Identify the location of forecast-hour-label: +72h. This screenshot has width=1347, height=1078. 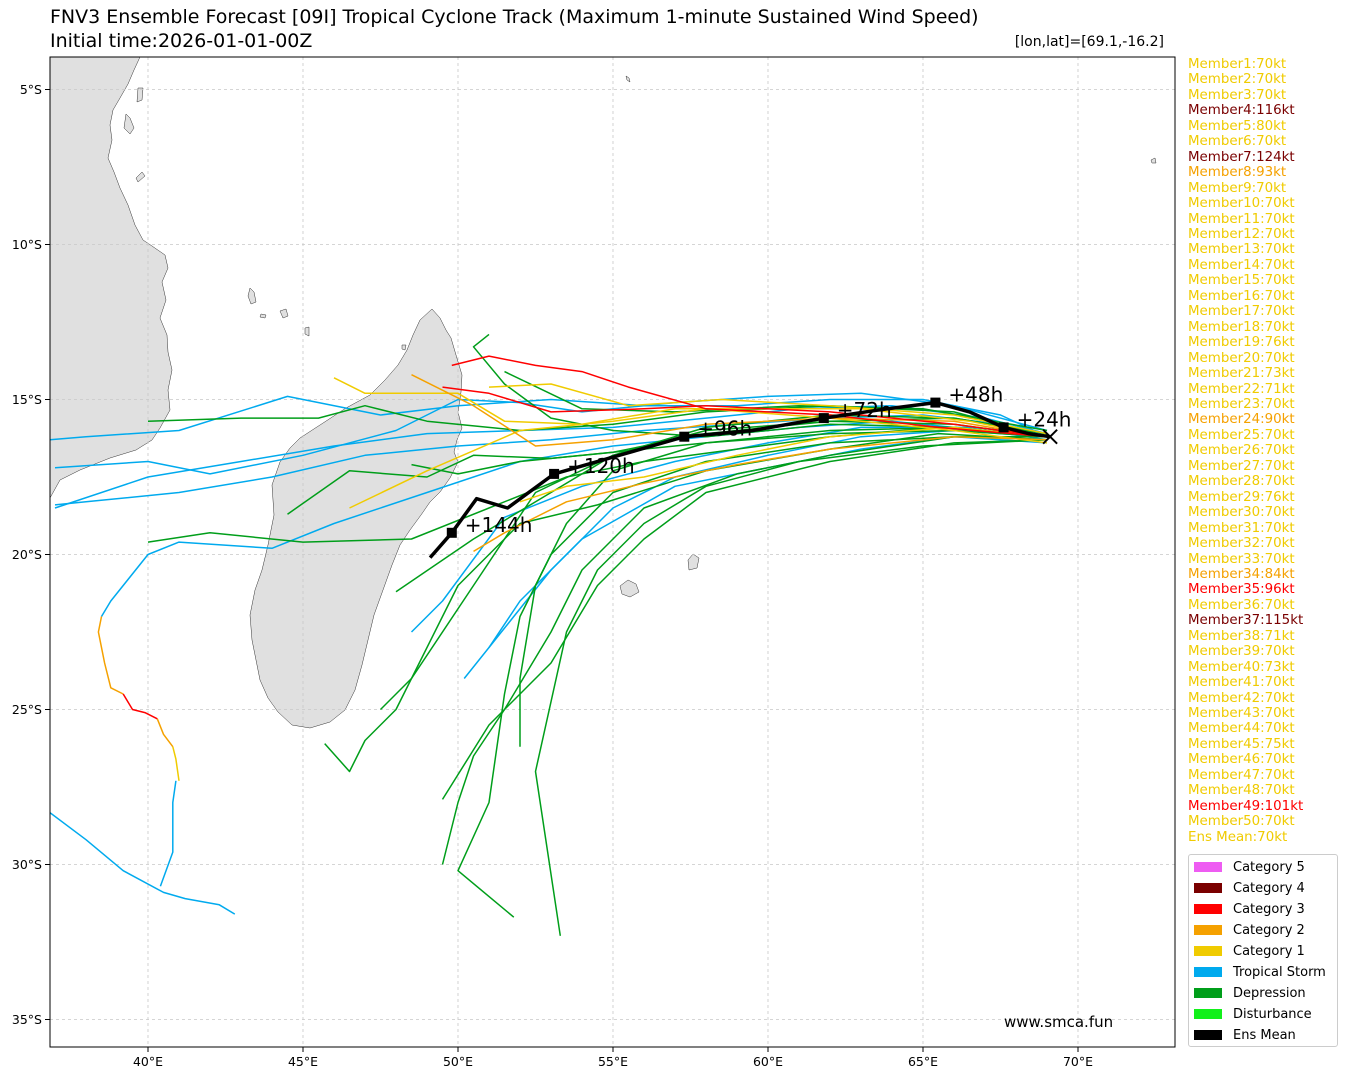
(864, 410).